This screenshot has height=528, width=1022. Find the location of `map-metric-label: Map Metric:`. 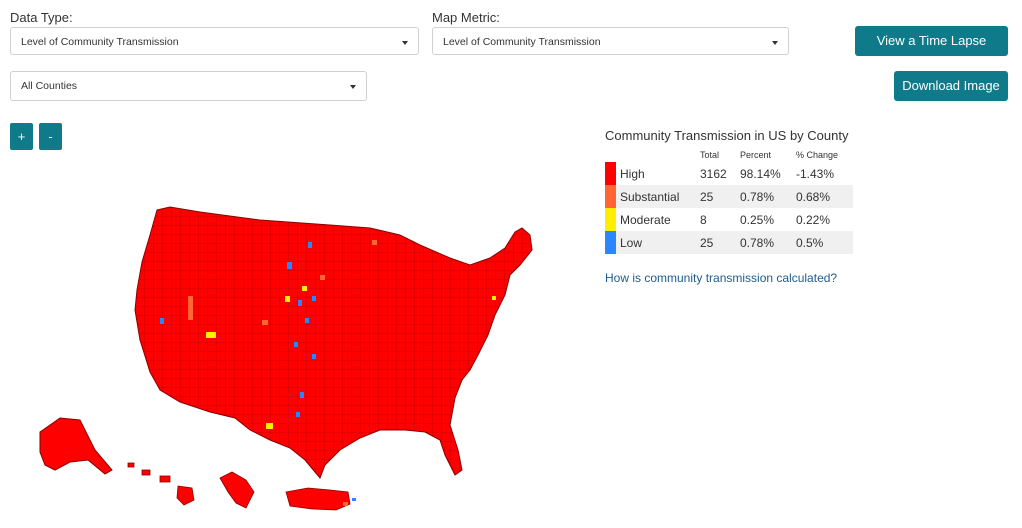

map-metric-label: Map Metric: is located at coordinates (466, 17).